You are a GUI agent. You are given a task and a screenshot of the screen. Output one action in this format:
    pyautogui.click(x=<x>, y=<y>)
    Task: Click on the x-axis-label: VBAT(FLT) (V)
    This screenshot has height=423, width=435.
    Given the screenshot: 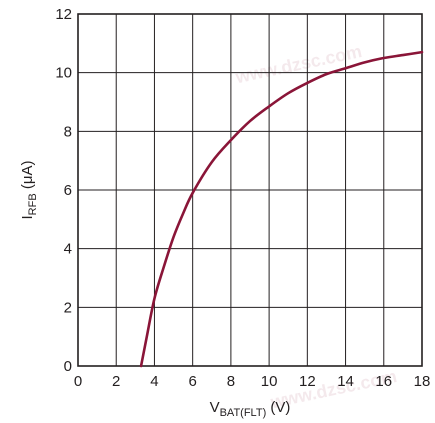 What is the action you would take?
    pyautogui.click(x=250, y=409)
    